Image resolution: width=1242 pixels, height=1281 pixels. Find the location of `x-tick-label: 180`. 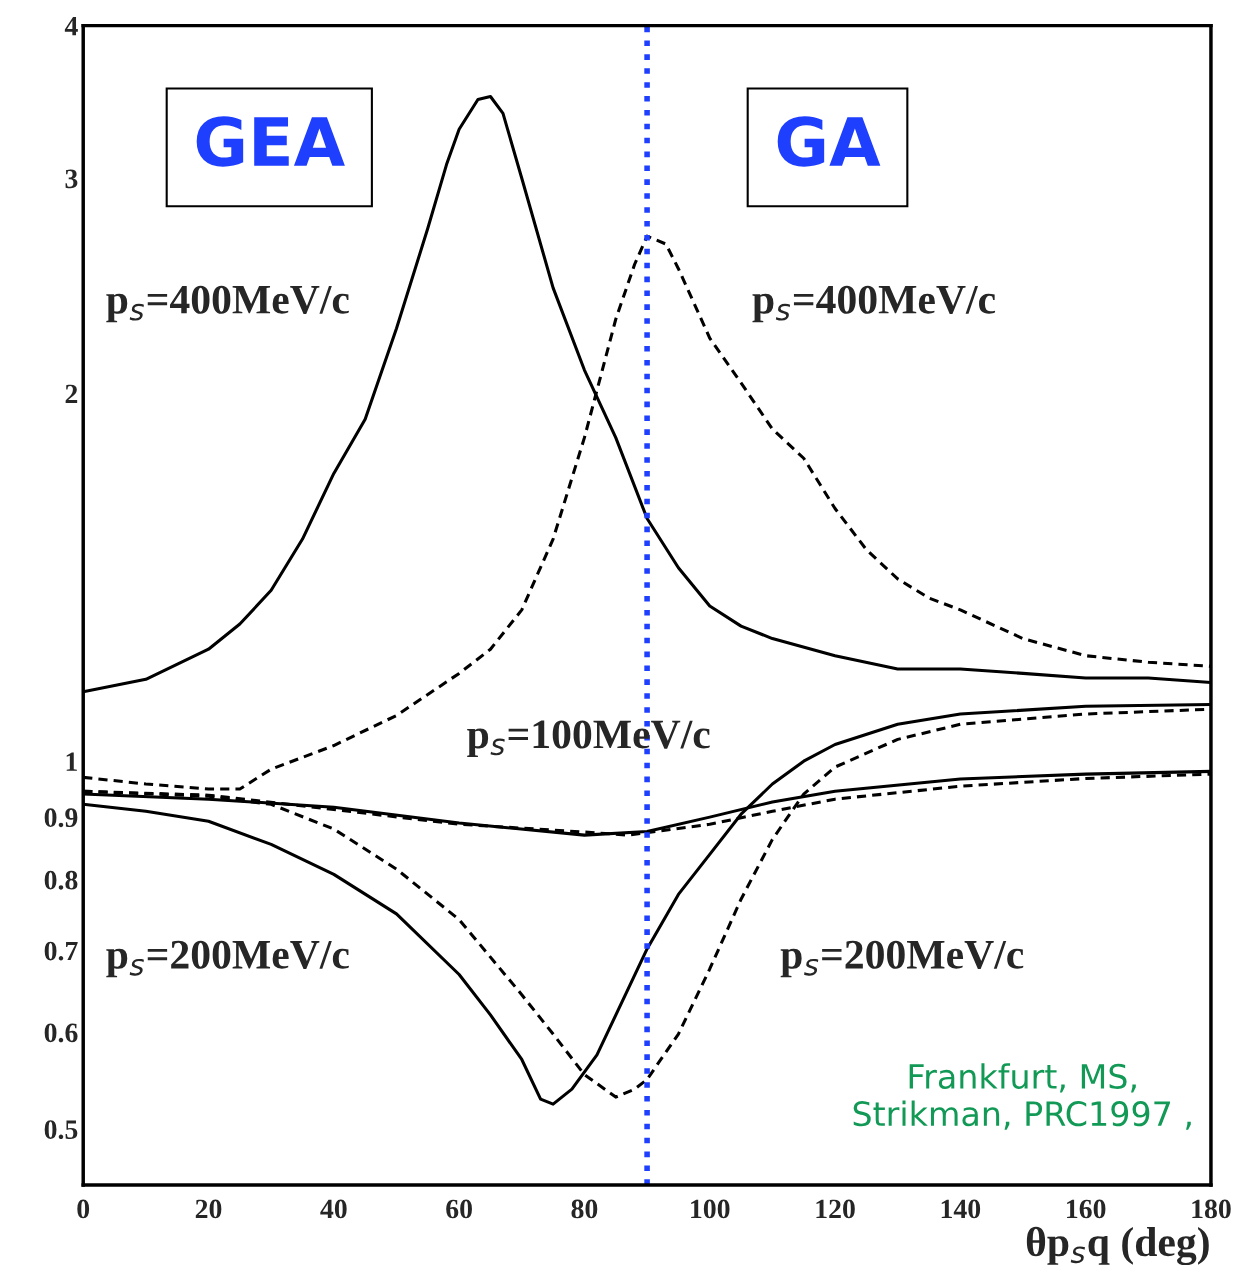

x-tick-label: 180 is located at coordinates (1211, 1209).